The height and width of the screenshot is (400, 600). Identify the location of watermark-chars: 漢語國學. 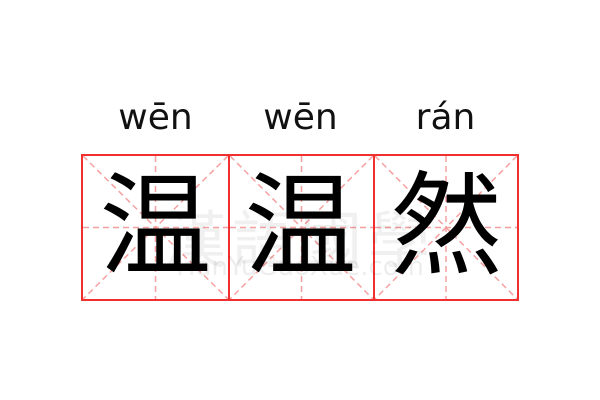
(299, 240).